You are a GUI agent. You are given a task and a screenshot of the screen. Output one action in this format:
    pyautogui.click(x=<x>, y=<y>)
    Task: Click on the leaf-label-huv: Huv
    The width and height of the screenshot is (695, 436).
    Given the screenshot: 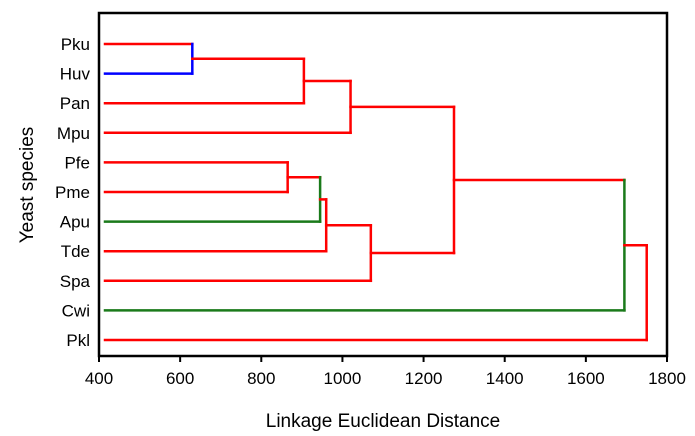 What is the action you would take?
    pyautogui.click(x=75, y=74)
    